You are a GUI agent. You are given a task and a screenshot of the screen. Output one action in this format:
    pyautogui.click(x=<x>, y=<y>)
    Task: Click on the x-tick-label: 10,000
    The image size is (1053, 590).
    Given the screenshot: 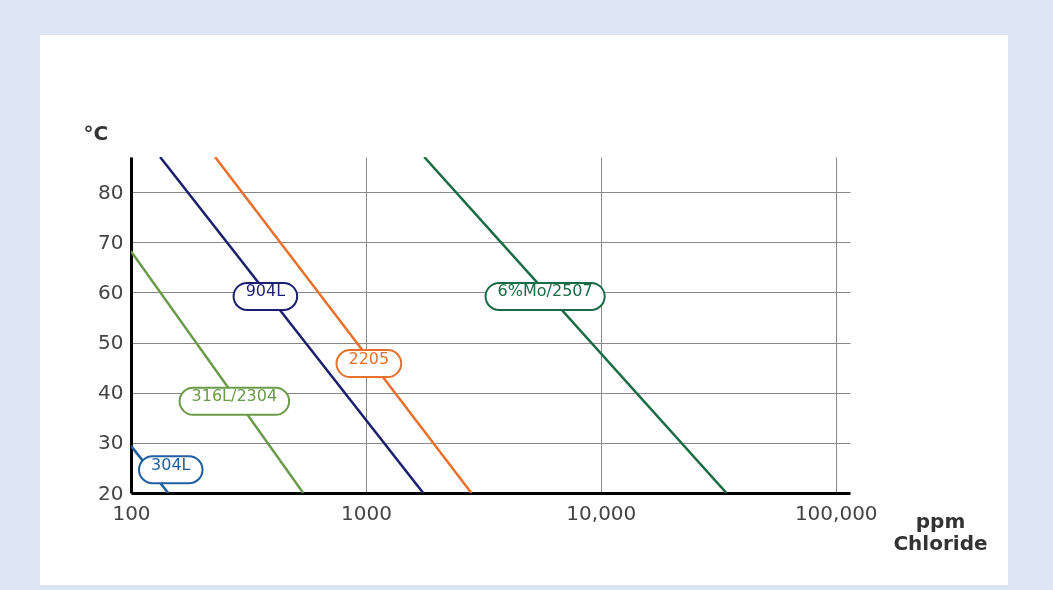 What is the action you would take?
    pyautogui.click(x=601, y=512)
    